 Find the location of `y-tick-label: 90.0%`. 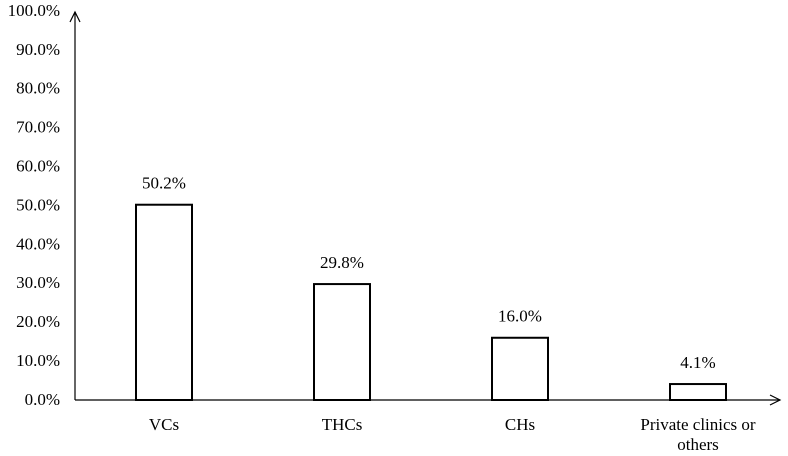

y-tick-label: 90.0% is located at coordinates (38, 49).